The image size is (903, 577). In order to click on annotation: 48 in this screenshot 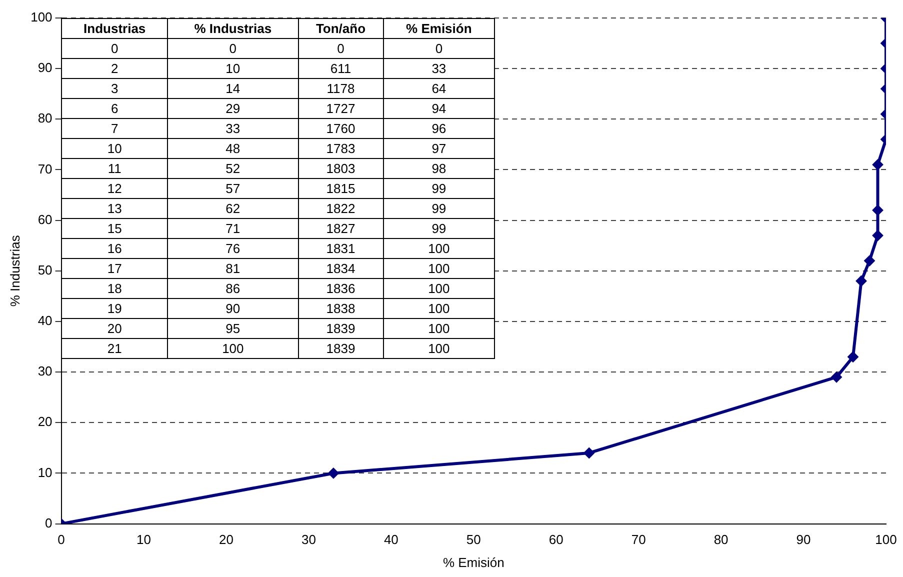, I will do `click(232, 148)`.